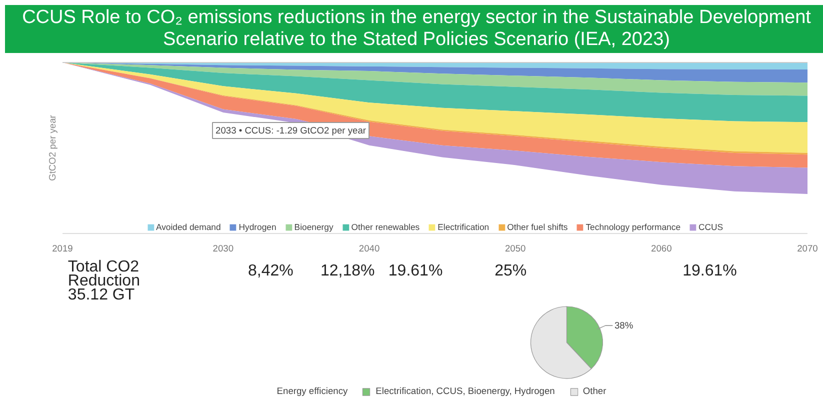 This screenshot has height=401, width=823. Describe the element at coordinates (624, 325) in the screenshot. I see `data-label: 38%` at that location.